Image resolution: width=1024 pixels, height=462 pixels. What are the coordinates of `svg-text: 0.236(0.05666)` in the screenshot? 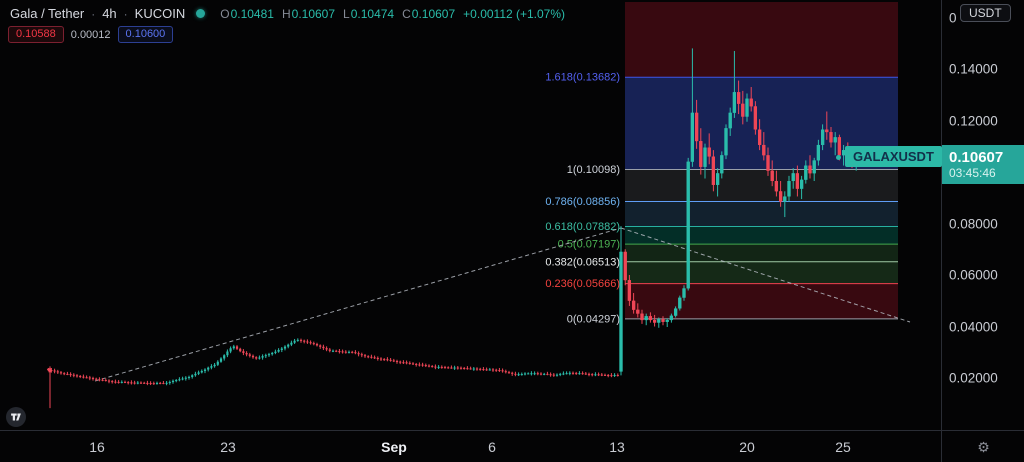 It's located at (582, 284).